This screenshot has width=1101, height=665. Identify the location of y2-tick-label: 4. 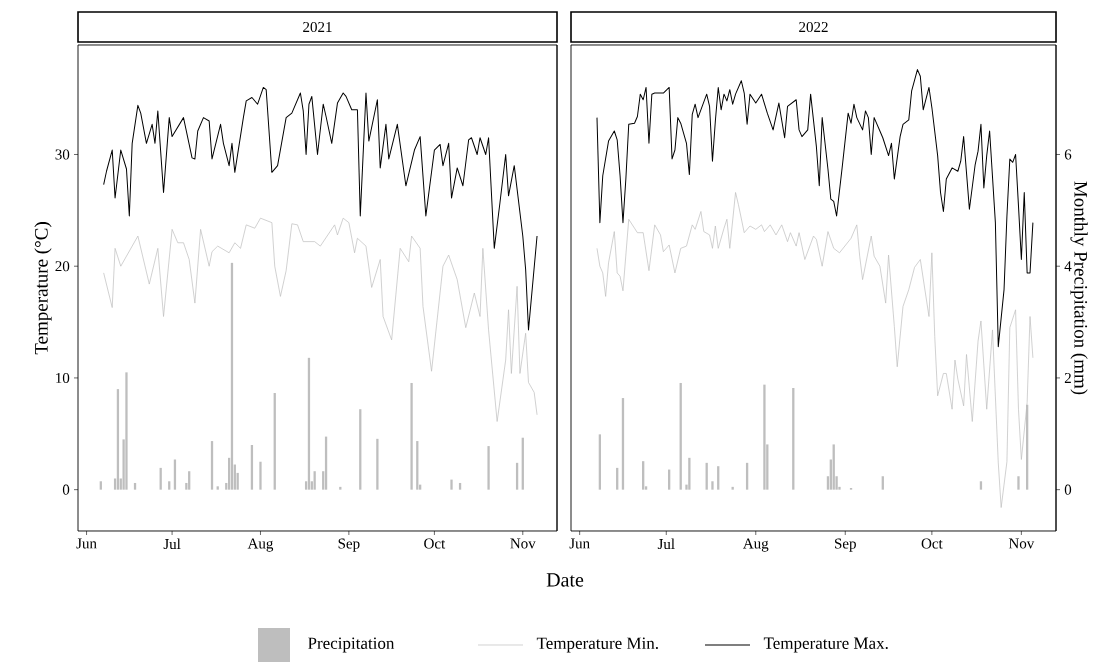
(1068, 266).